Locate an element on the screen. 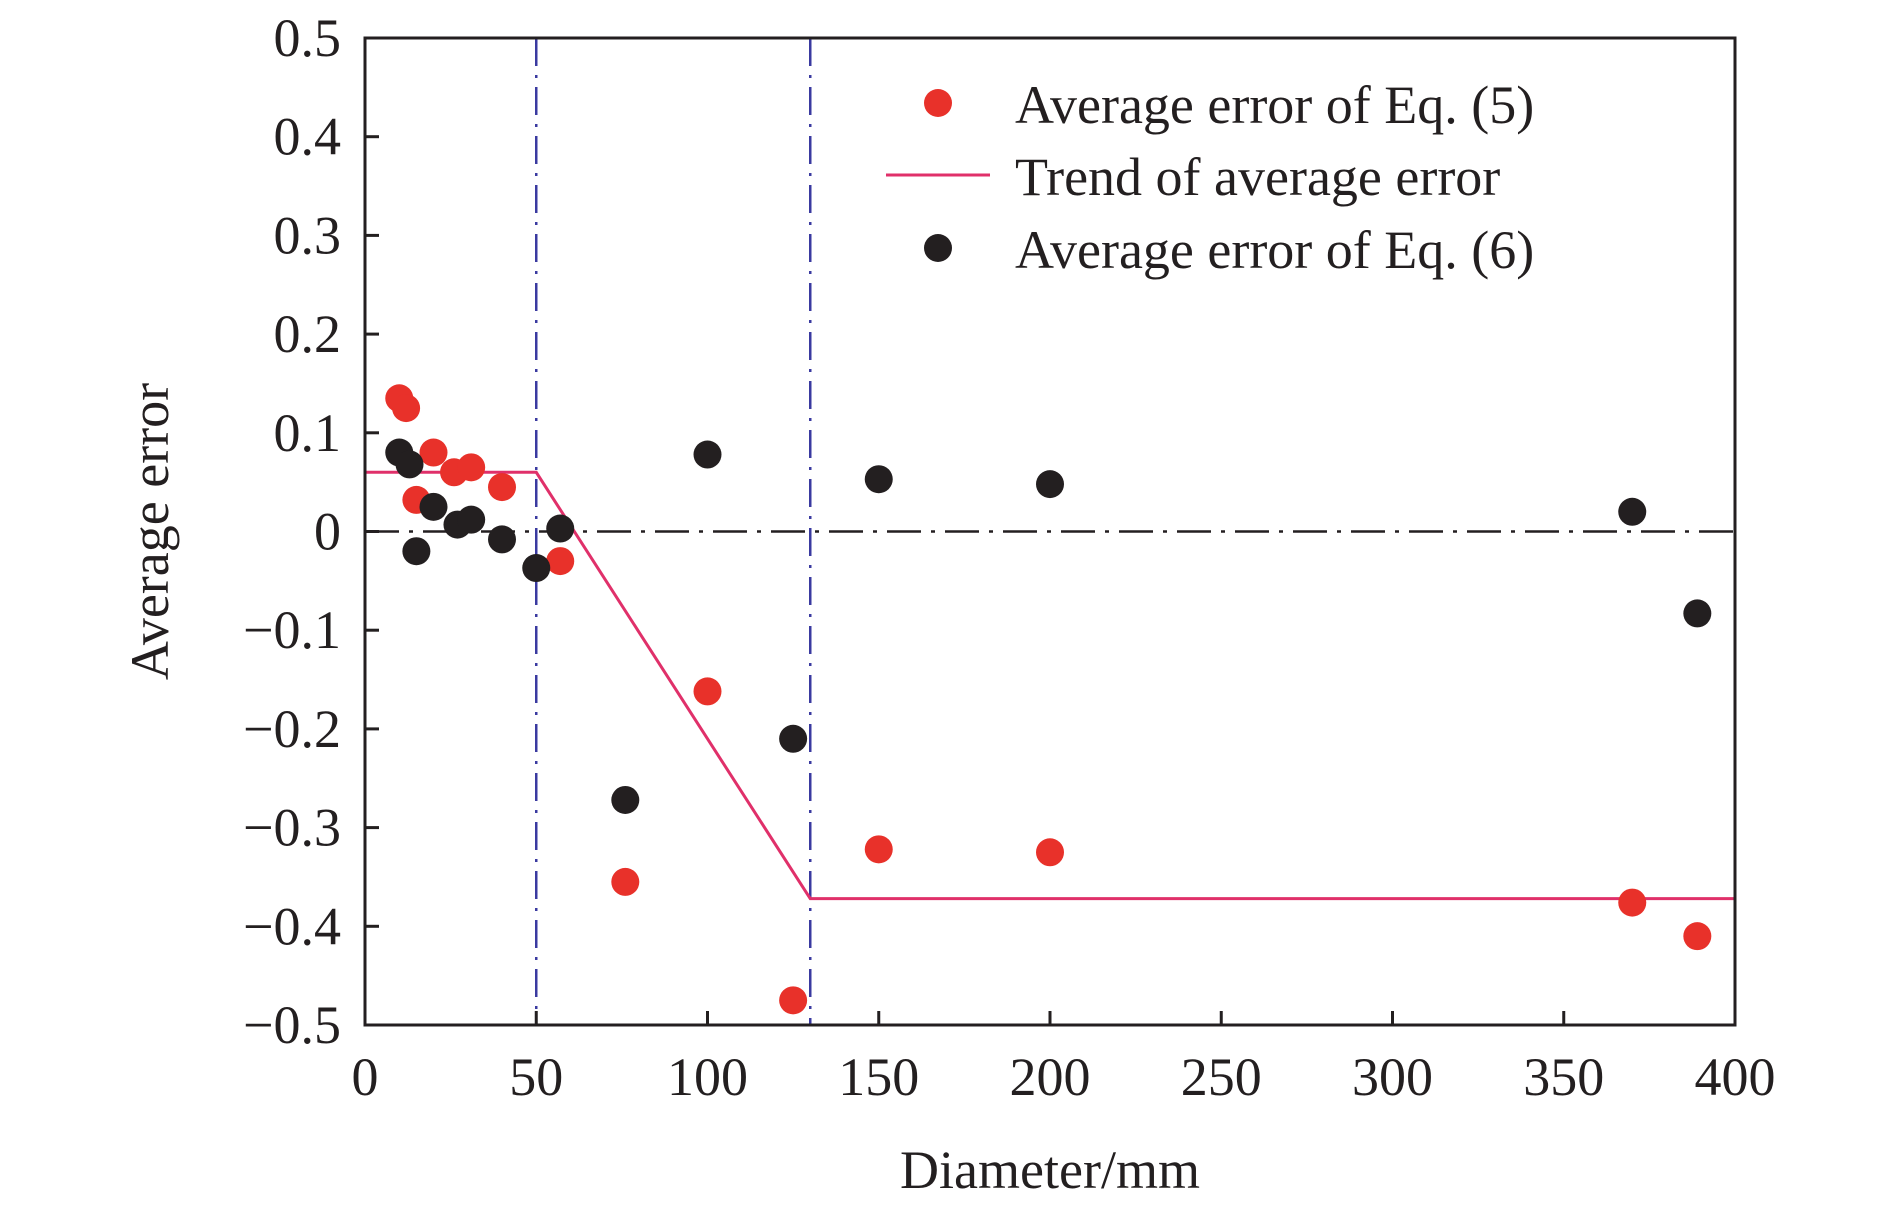  y-tick-label: 0.4 is located at coordinates (308, 137).